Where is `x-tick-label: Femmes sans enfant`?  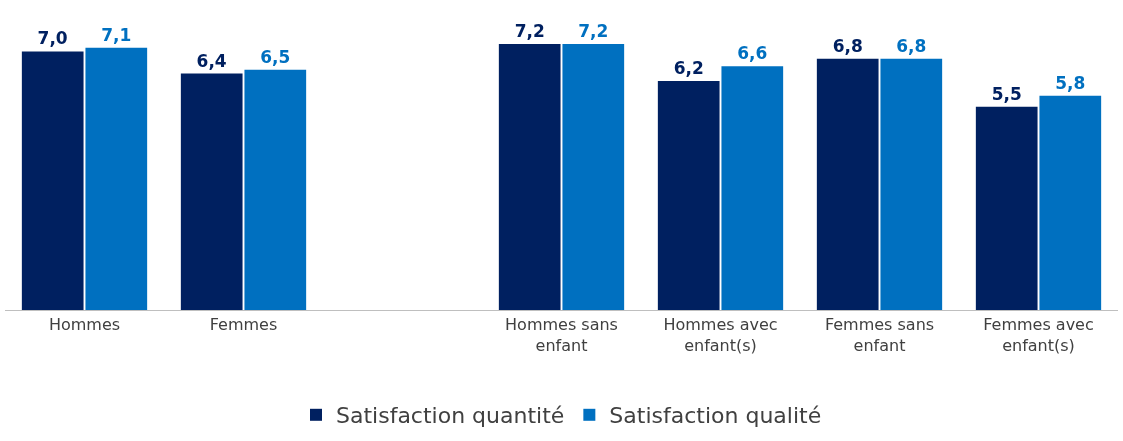
x-tick-label: Femmes sans enfant is located at coordinates (879, 335).